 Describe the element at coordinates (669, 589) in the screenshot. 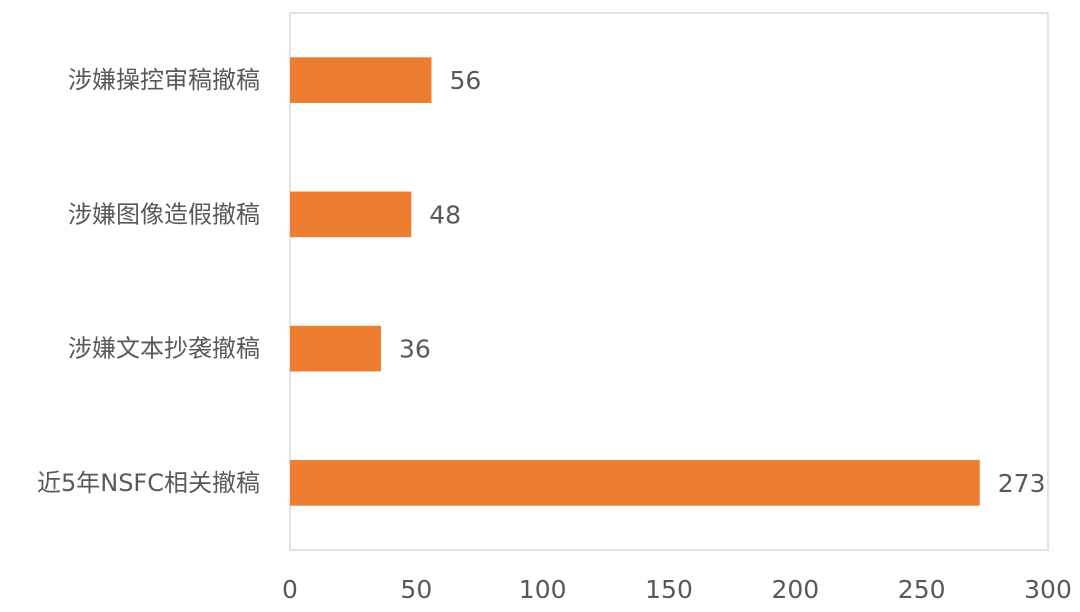

I see `x-tick-label: 150` at that location.